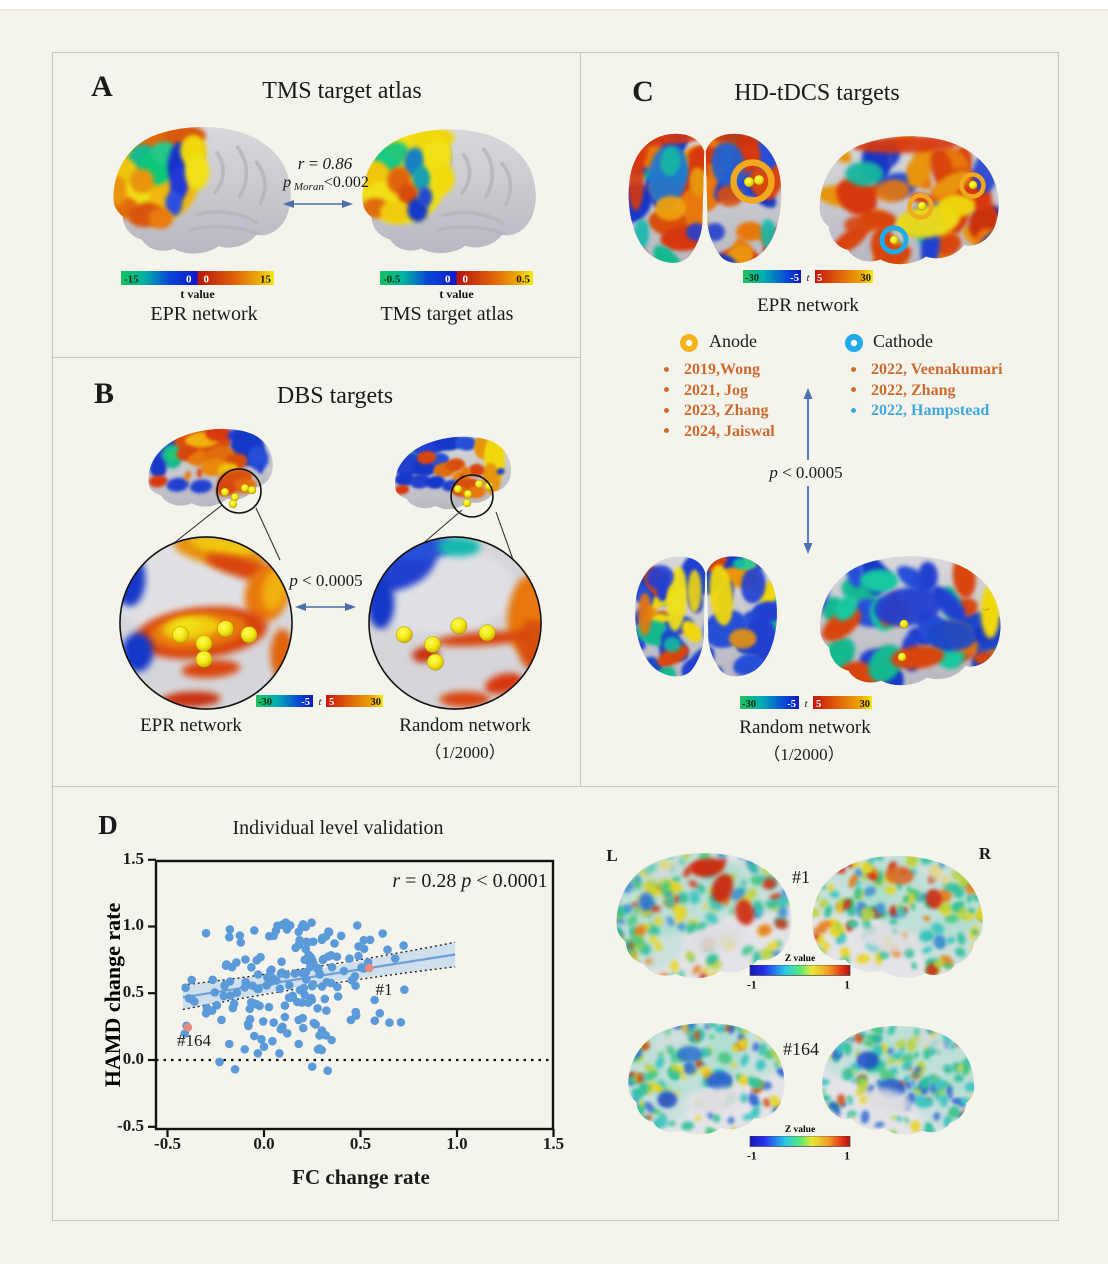 The width and height of the screenshot is (1108, 1264). What do you see at coordinates (523, 280) in the screenshot?
I see `svg-text: 0.5` at bounding box center [523, 280].